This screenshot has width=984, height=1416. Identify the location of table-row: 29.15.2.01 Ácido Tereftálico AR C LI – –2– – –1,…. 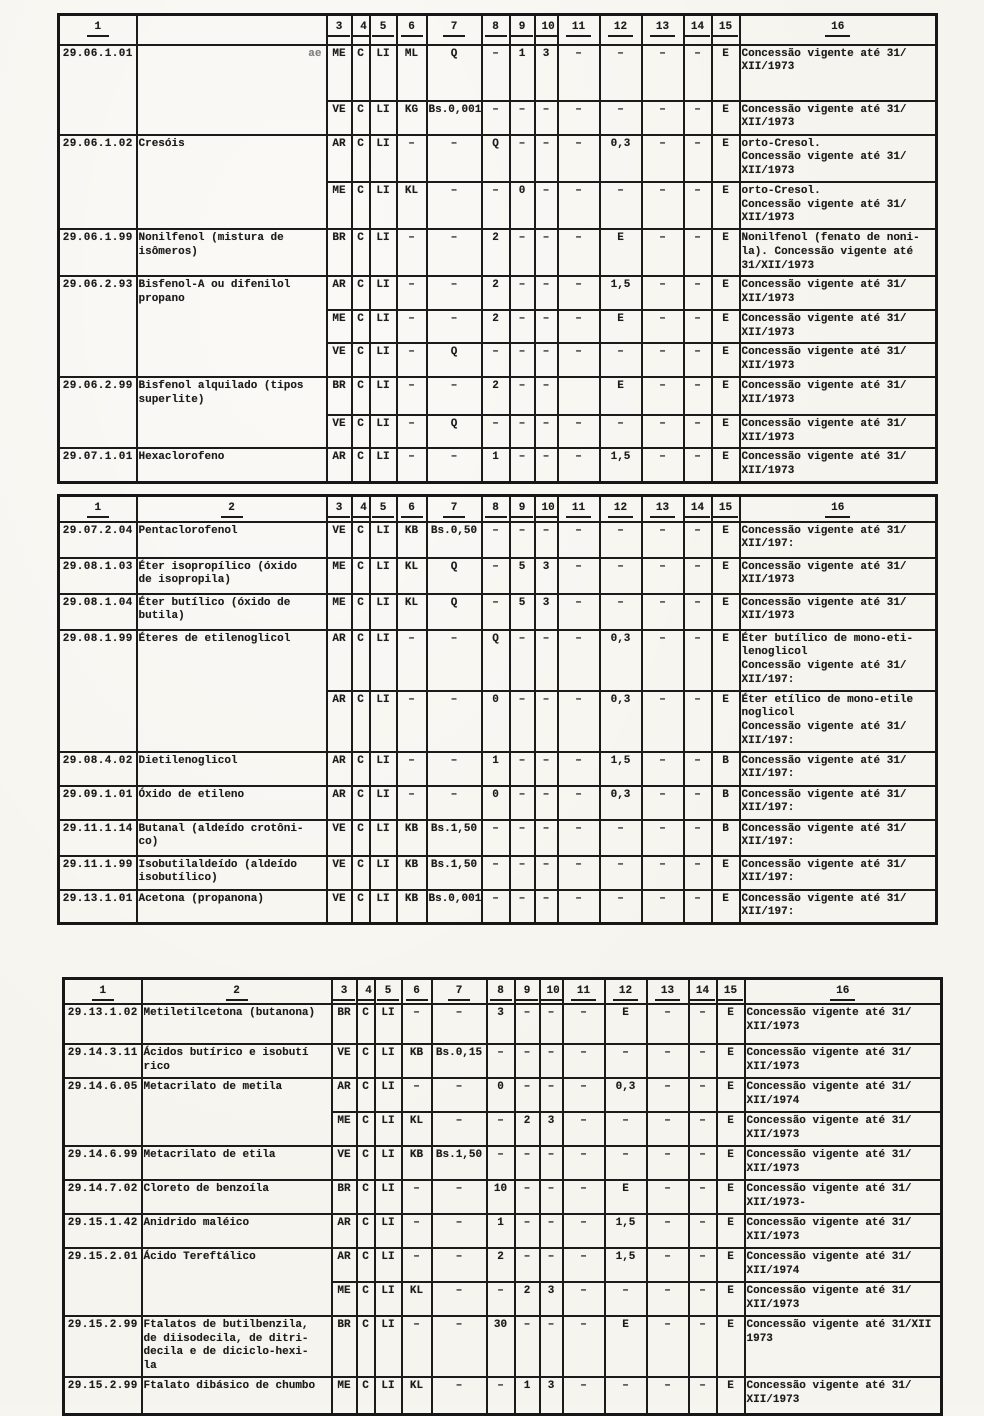
(502, 1281).